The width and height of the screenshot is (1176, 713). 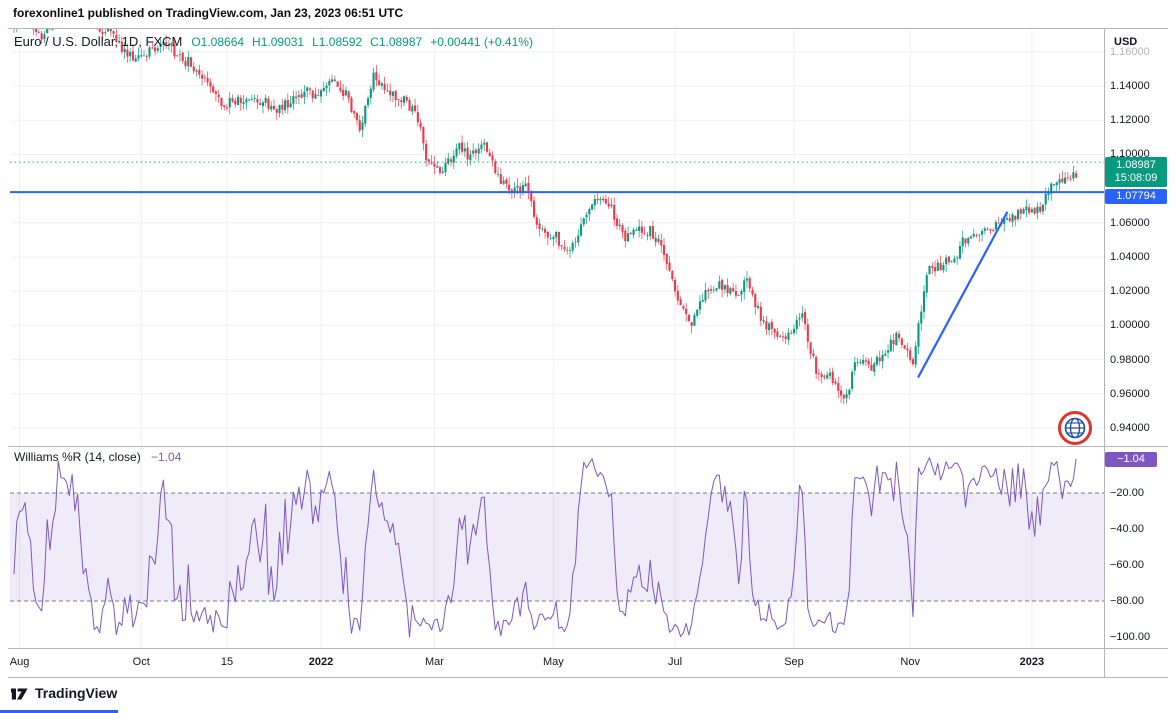 What do you see at coordinates (19, 693) in the screenshot?
I see `tradingview-logo-icon` at bounding box center [19, 693].